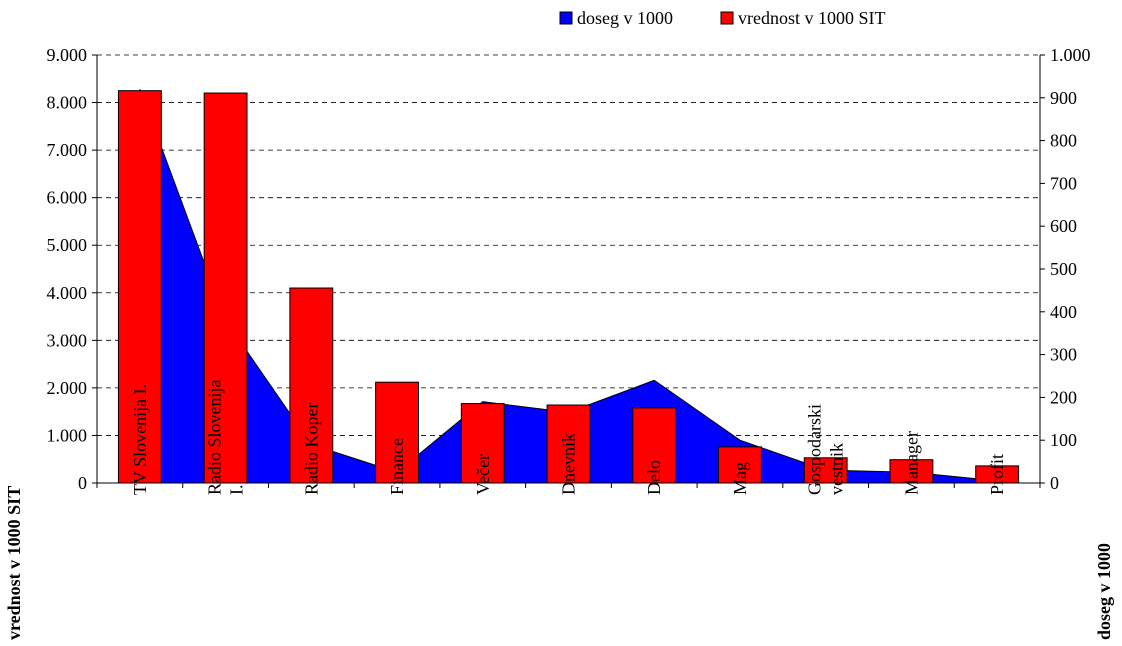 The width and height of the screenshot is (1122, 646). I want to click on y2-tick-label: 1.000, so click(1070, 55).